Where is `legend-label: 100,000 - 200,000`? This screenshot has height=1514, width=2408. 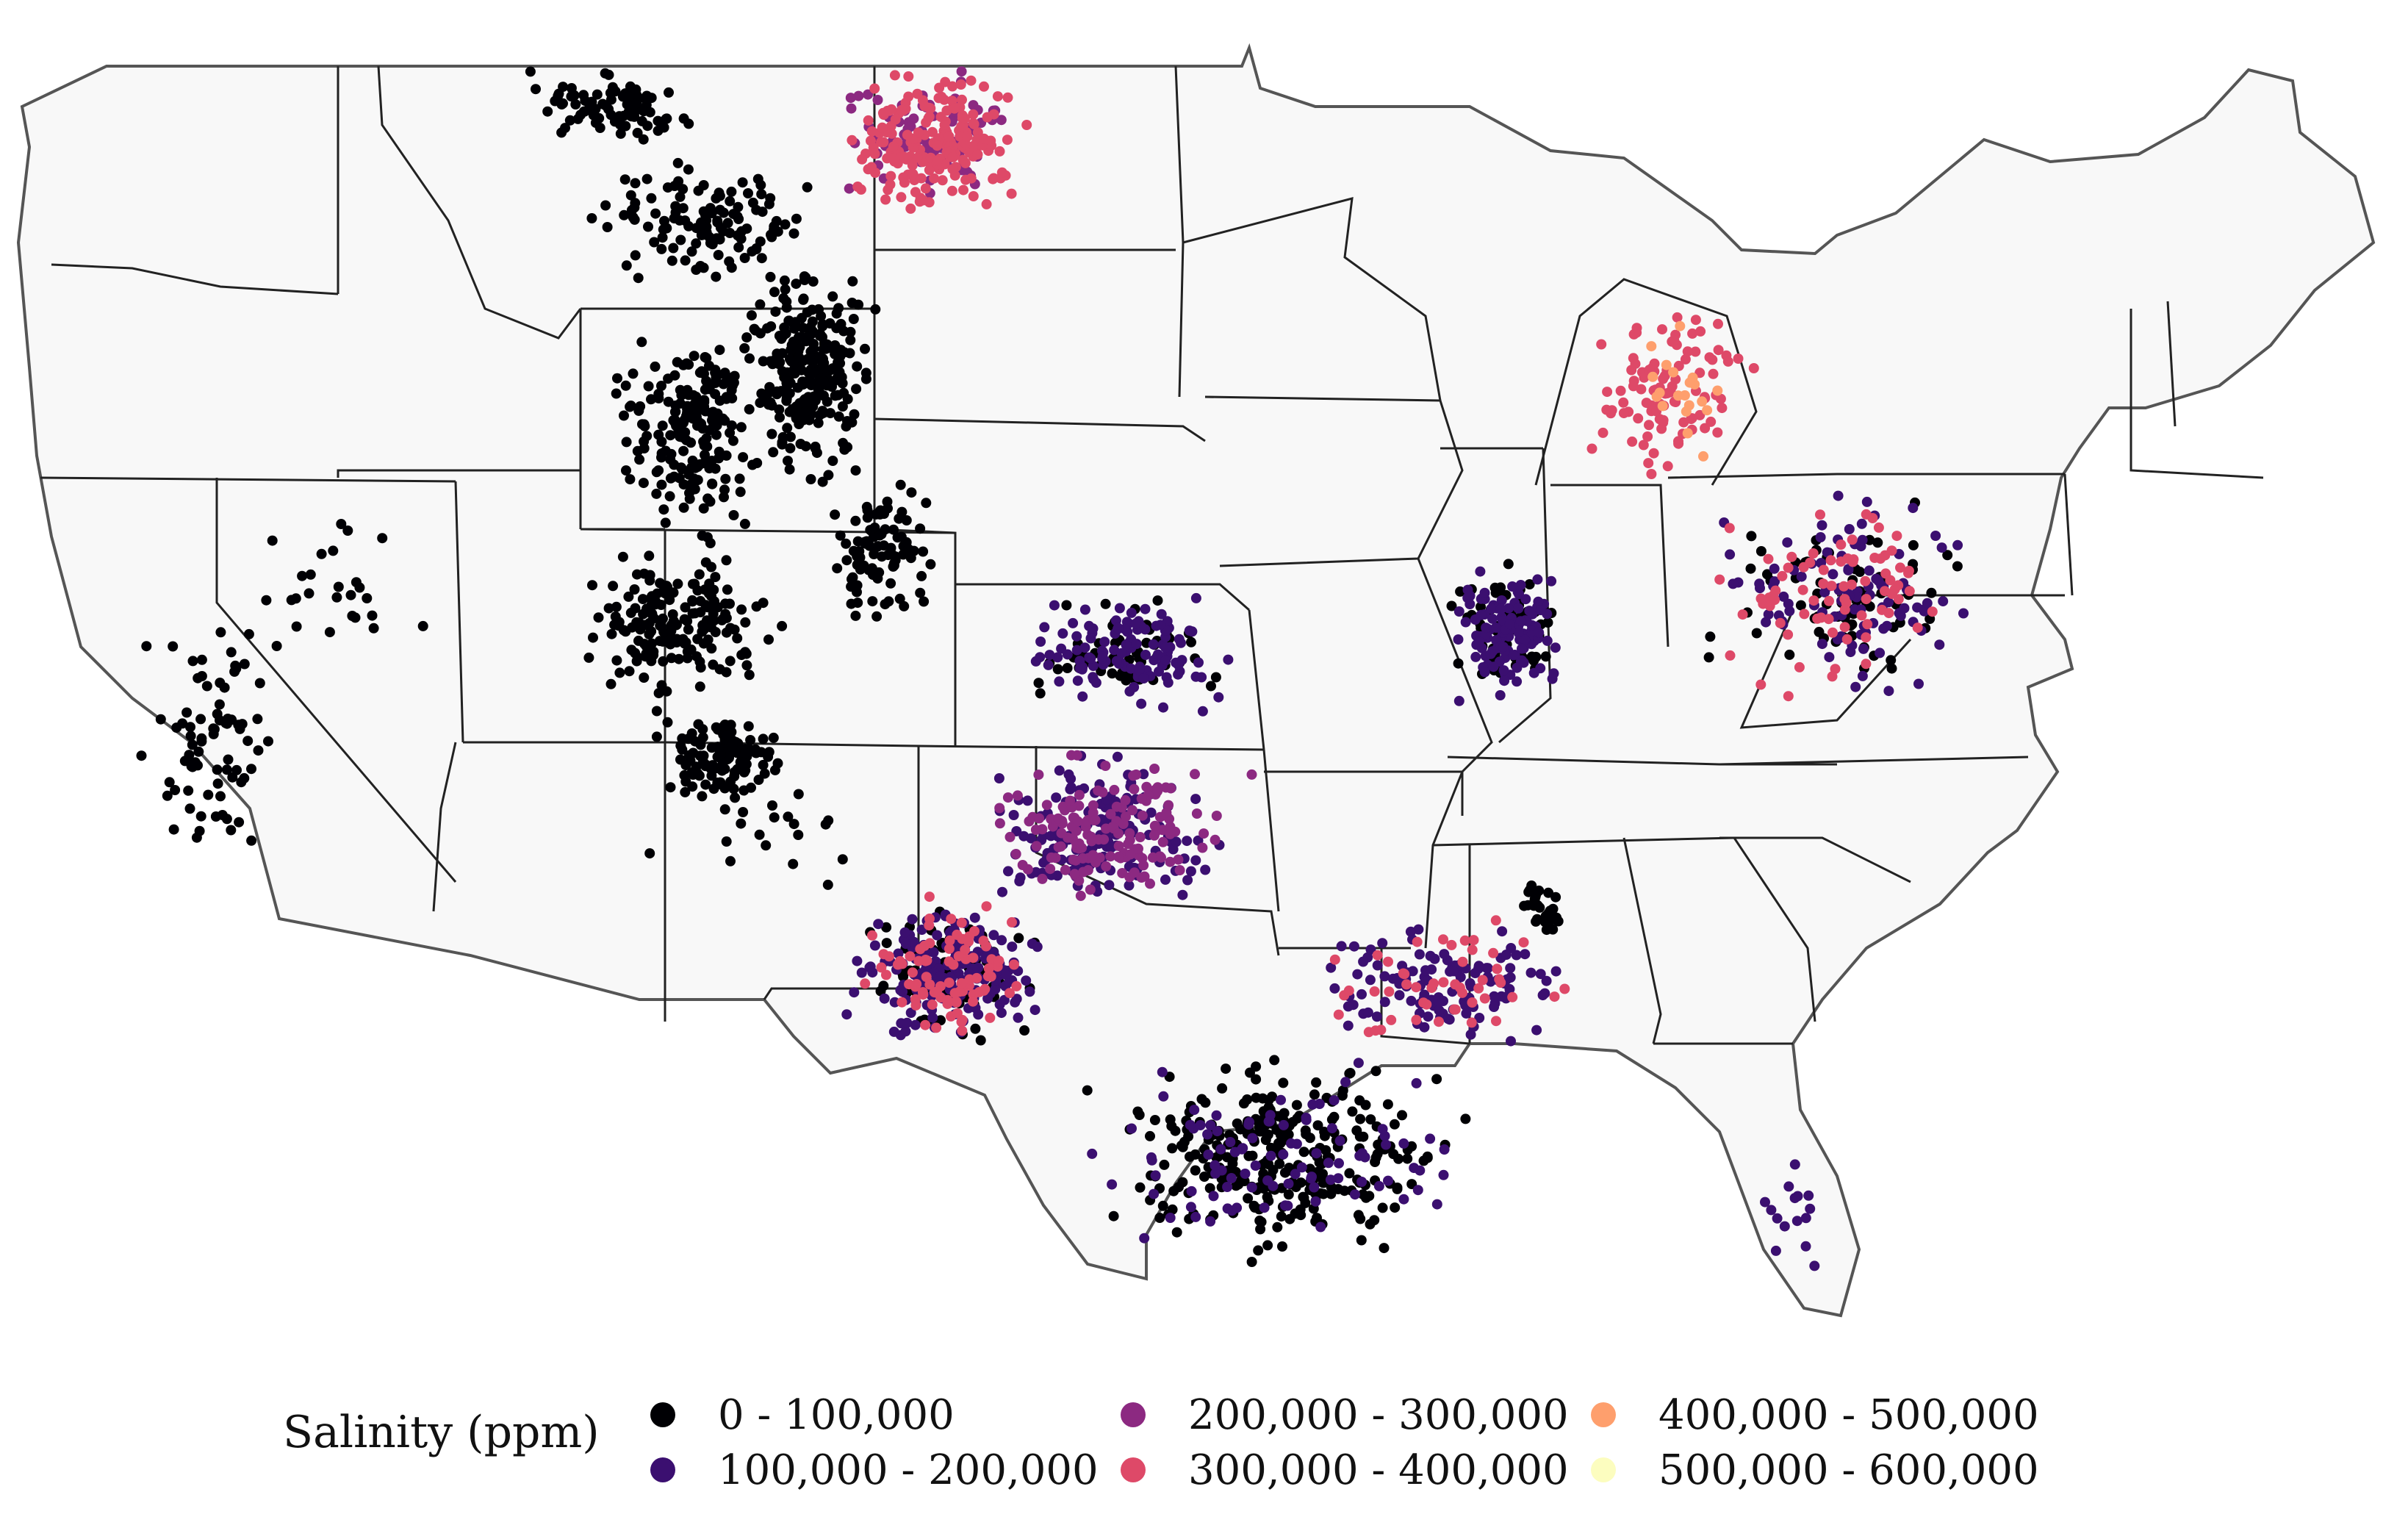 legend-label: 100,000 - 200,000 is located at coordinates (908, 1470).